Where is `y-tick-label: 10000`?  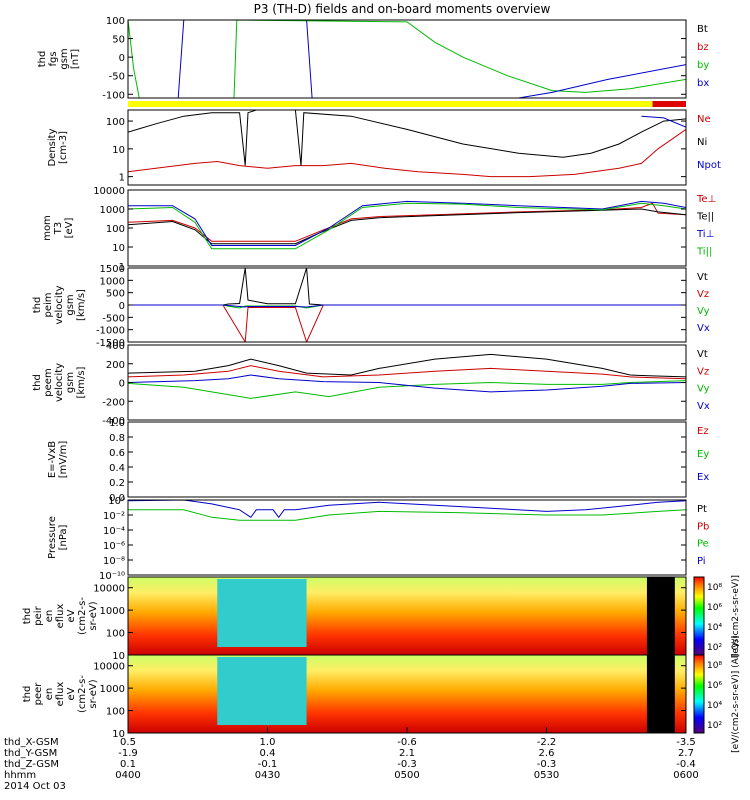 y-tick-label: 10000 is located at coordinates (109, 589).